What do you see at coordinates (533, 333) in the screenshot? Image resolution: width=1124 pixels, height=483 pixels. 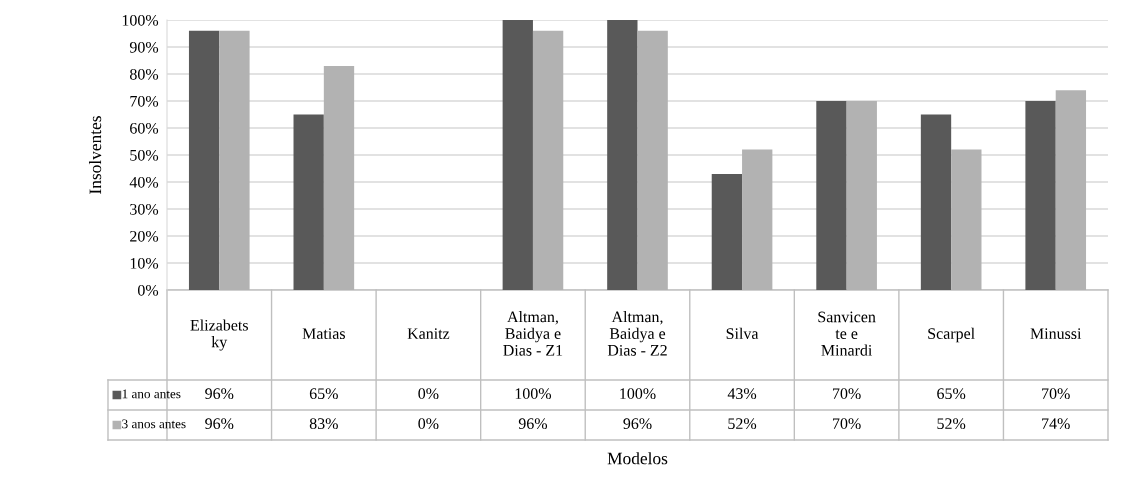 I see `x-tick-label: Altman, Baidya e Dias - Z1` at bounding box center [533, 333].